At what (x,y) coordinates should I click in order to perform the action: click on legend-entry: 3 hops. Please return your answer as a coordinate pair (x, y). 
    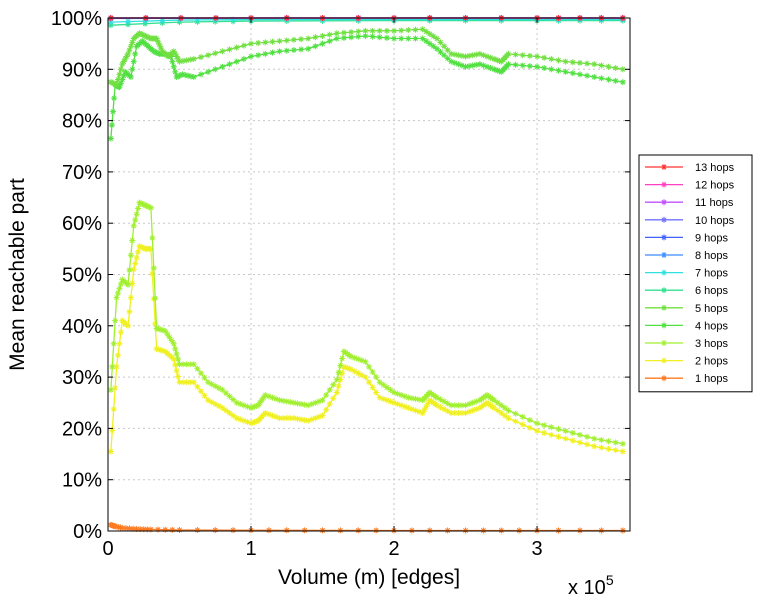
    Looking at the image, I should click on (687, 344).